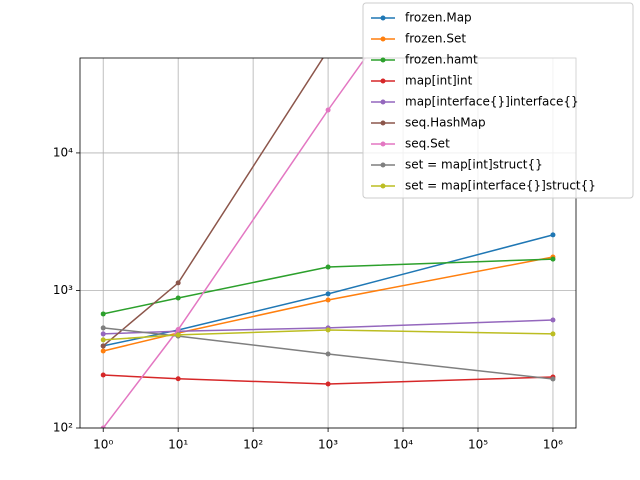  I want to click on legend-label: seq.Set, so click(427, 144).